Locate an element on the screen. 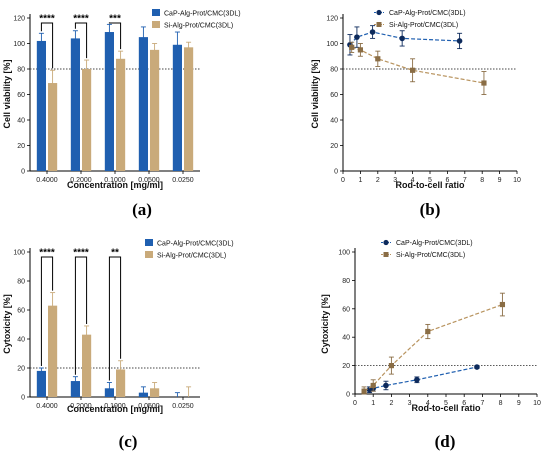 The width and height of the screenshot is (550, 458). y-tick-label: 0 is located at coordinates (23, 172).